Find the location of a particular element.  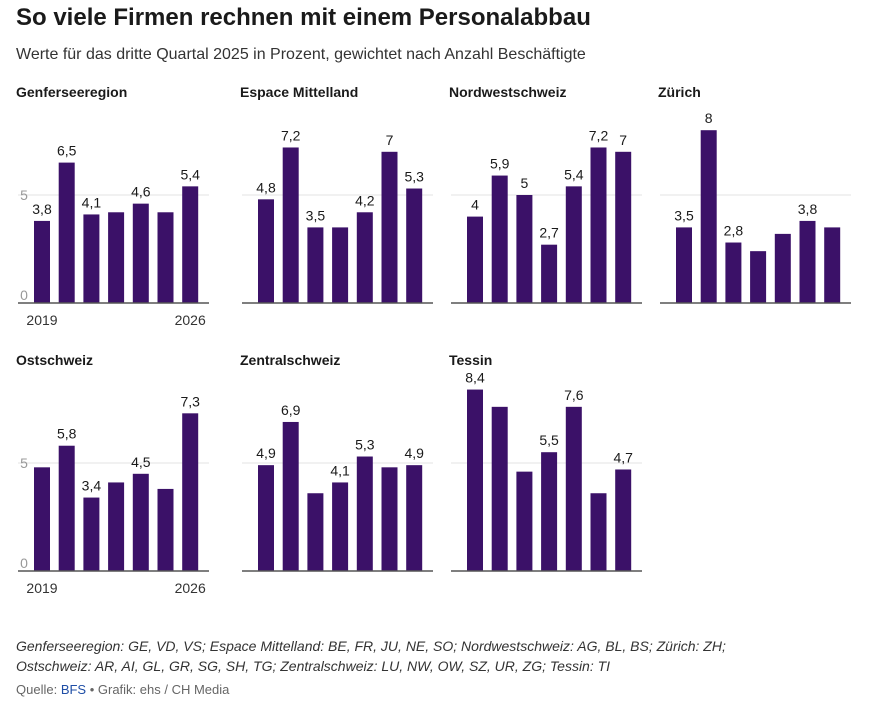

data-label: 5,5 is located at coordinates (549, 440).